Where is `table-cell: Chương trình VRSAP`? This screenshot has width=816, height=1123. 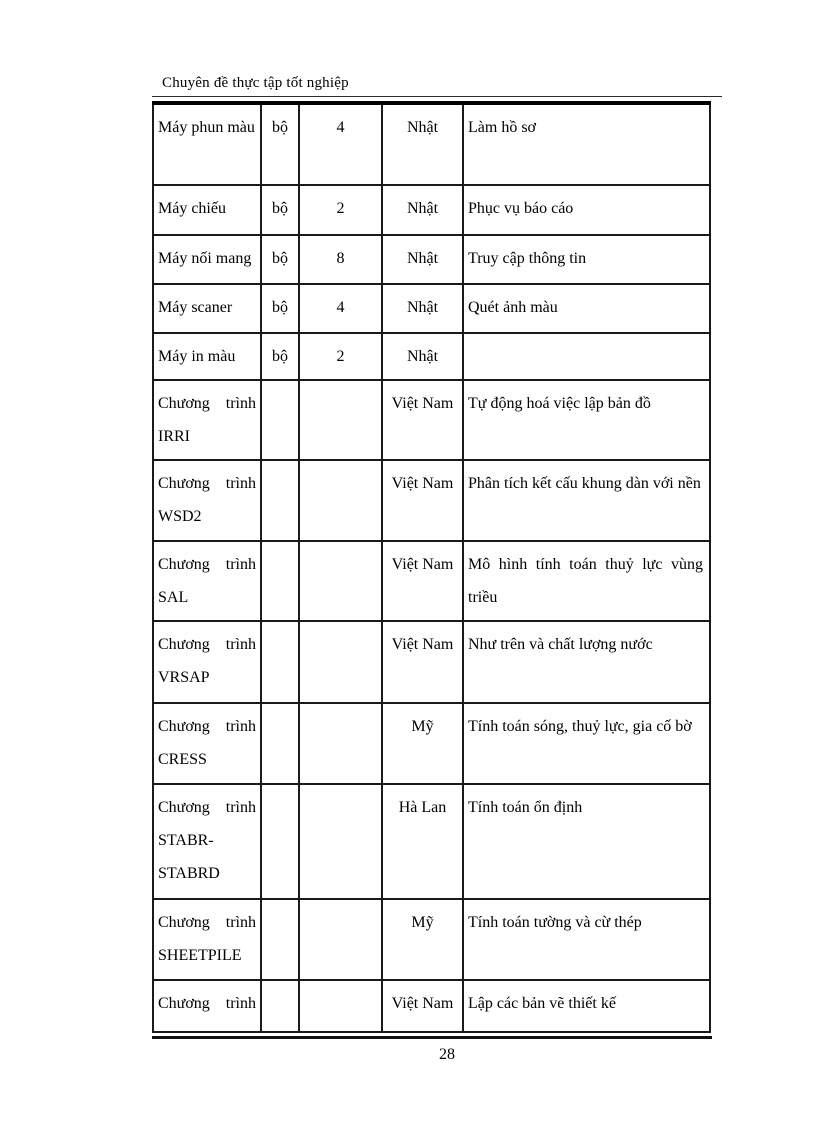 table-cell: Chương trình VRSAP is located at coordinates (207, 662).